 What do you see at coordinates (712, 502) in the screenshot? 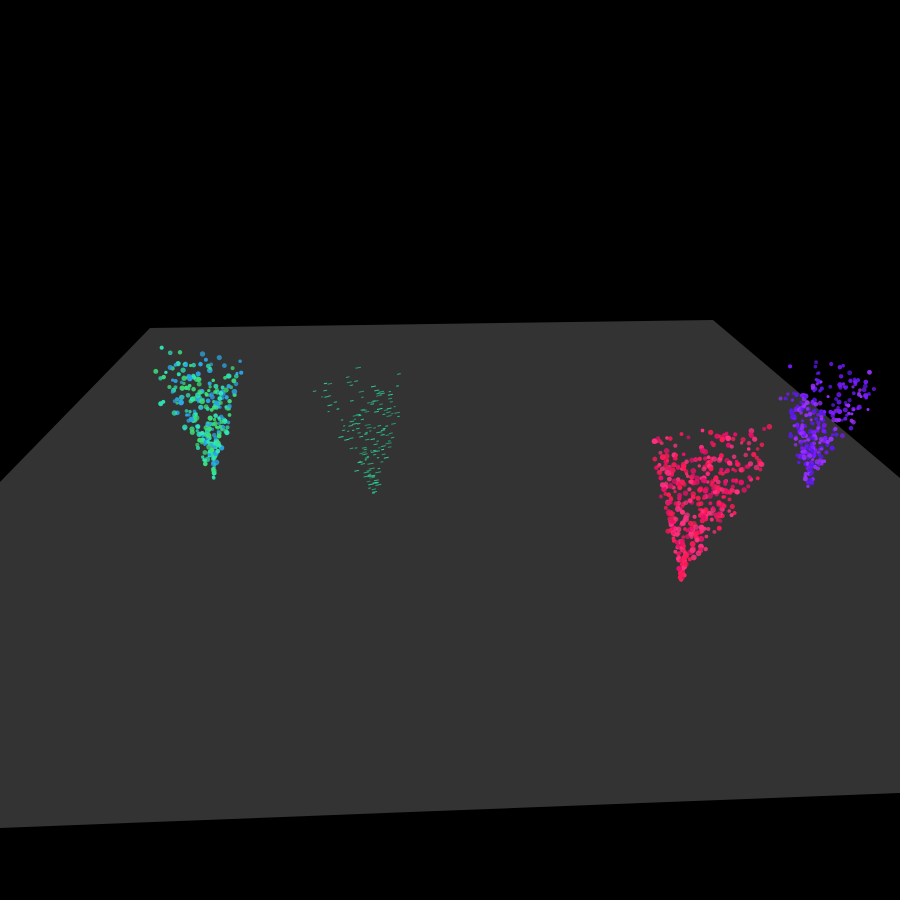
I see `emitter-crimson` at bounding box center [712, 502].